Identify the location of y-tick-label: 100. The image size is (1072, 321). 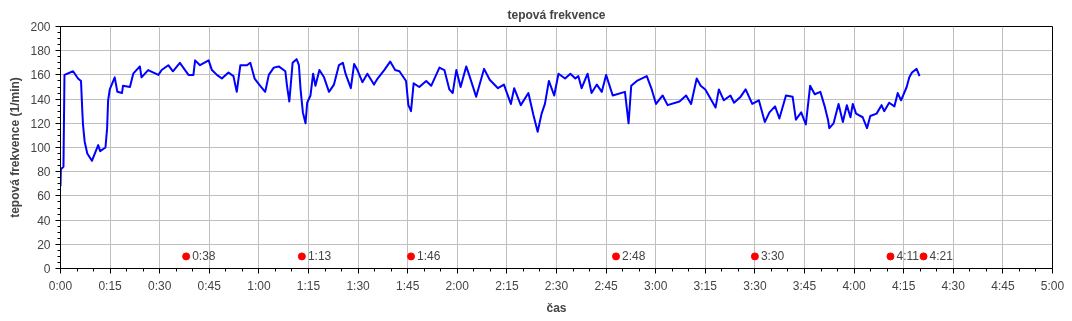
(40, 148).